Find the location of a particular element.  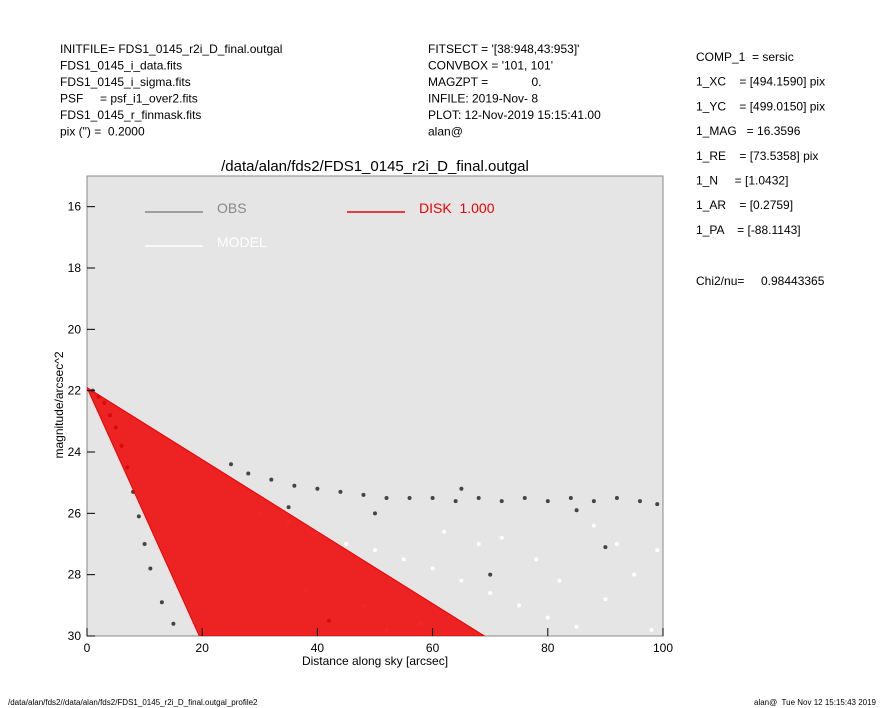

y-axis-label: magnitude/arcsec^2 is located at coordinates (59, 404).